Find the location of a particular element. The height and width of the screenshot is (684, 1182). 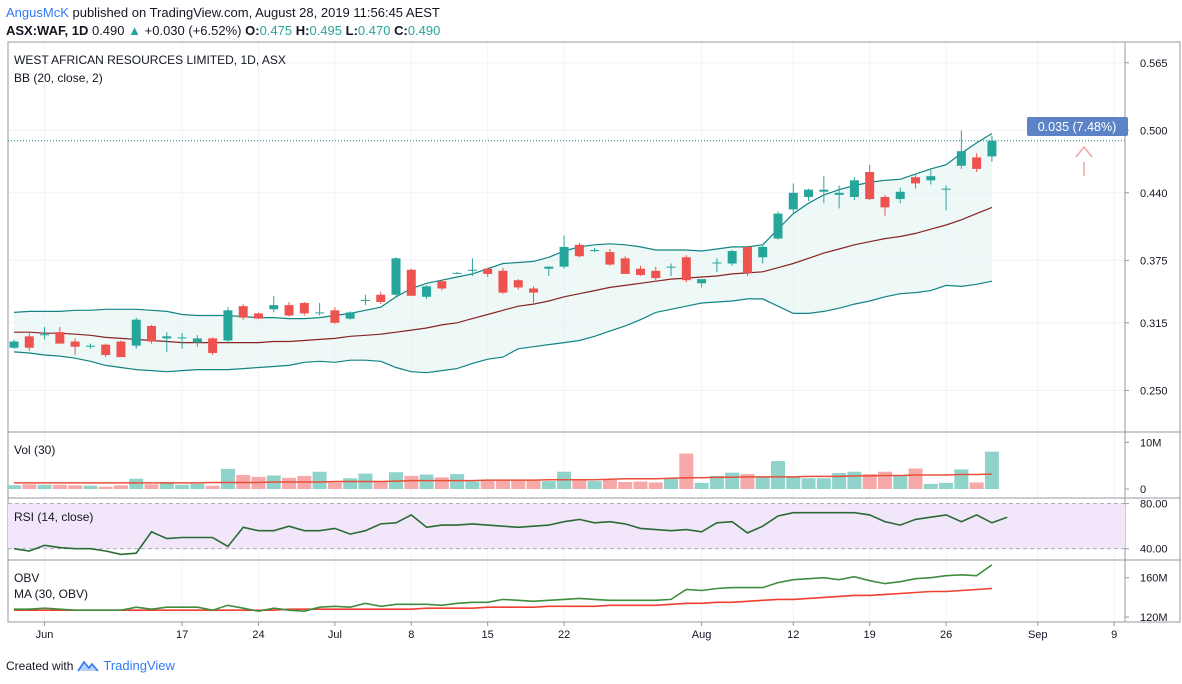

price-tick-label: 0.375 is located at coordinates (1154, 261).